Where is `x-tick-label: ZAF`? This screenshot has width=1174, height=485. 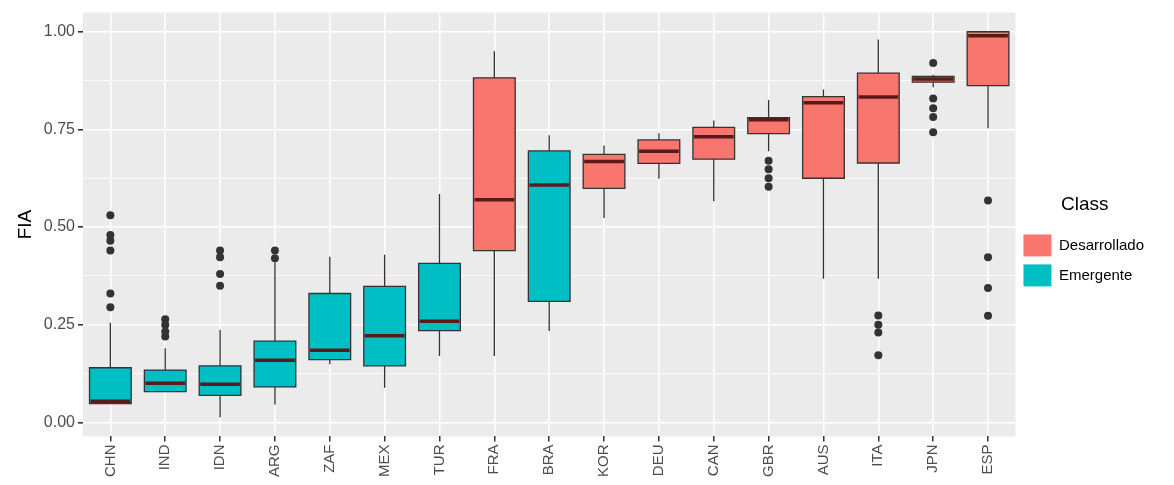
x-tick-label: ZAF is located at coordinates (328, 458).